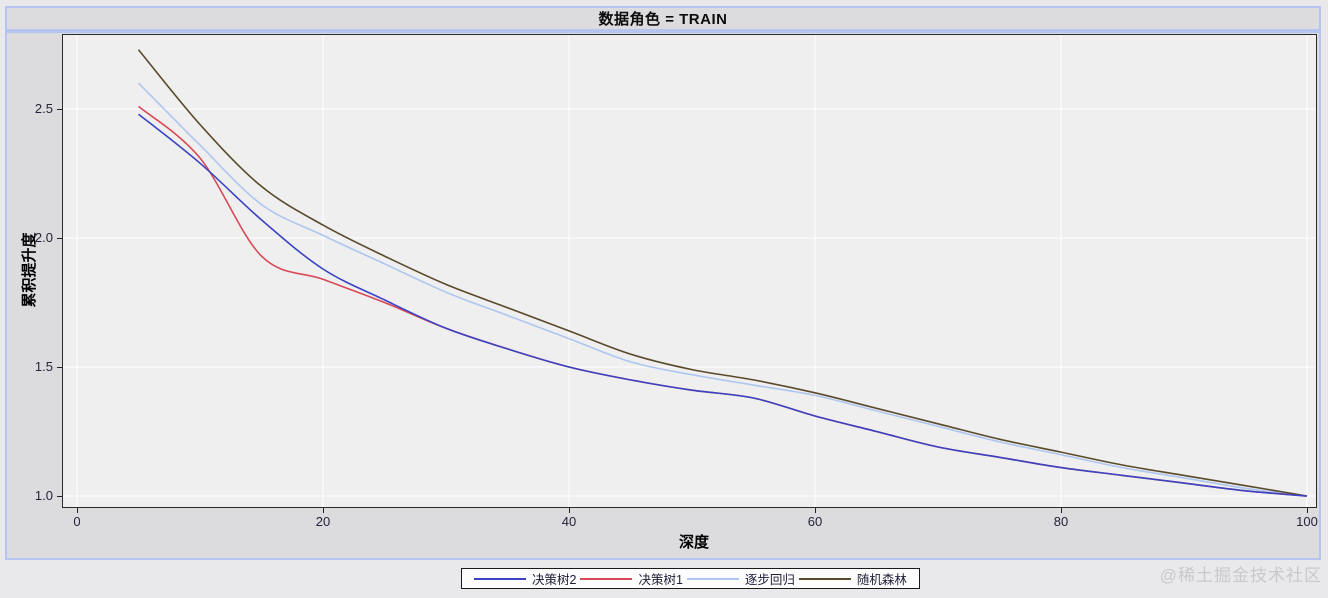  I want to click on legend-label: 决策树2, so click(554, 580).